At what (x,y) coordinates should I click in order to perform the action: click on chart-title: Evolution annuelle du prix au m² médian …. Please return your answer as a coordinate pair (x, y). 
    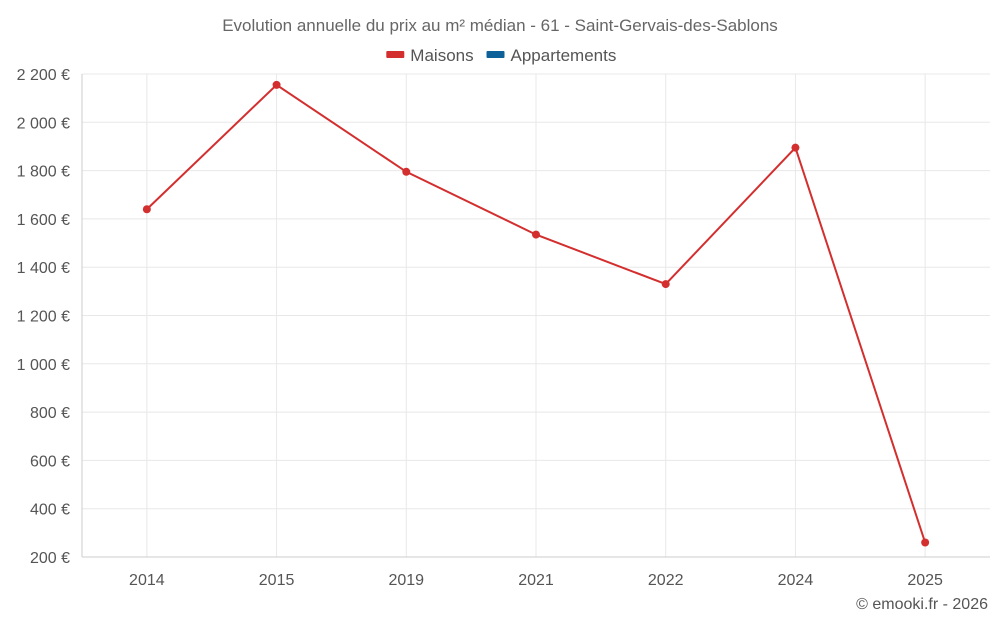
    Looking at the image, I should click on (500, 25).